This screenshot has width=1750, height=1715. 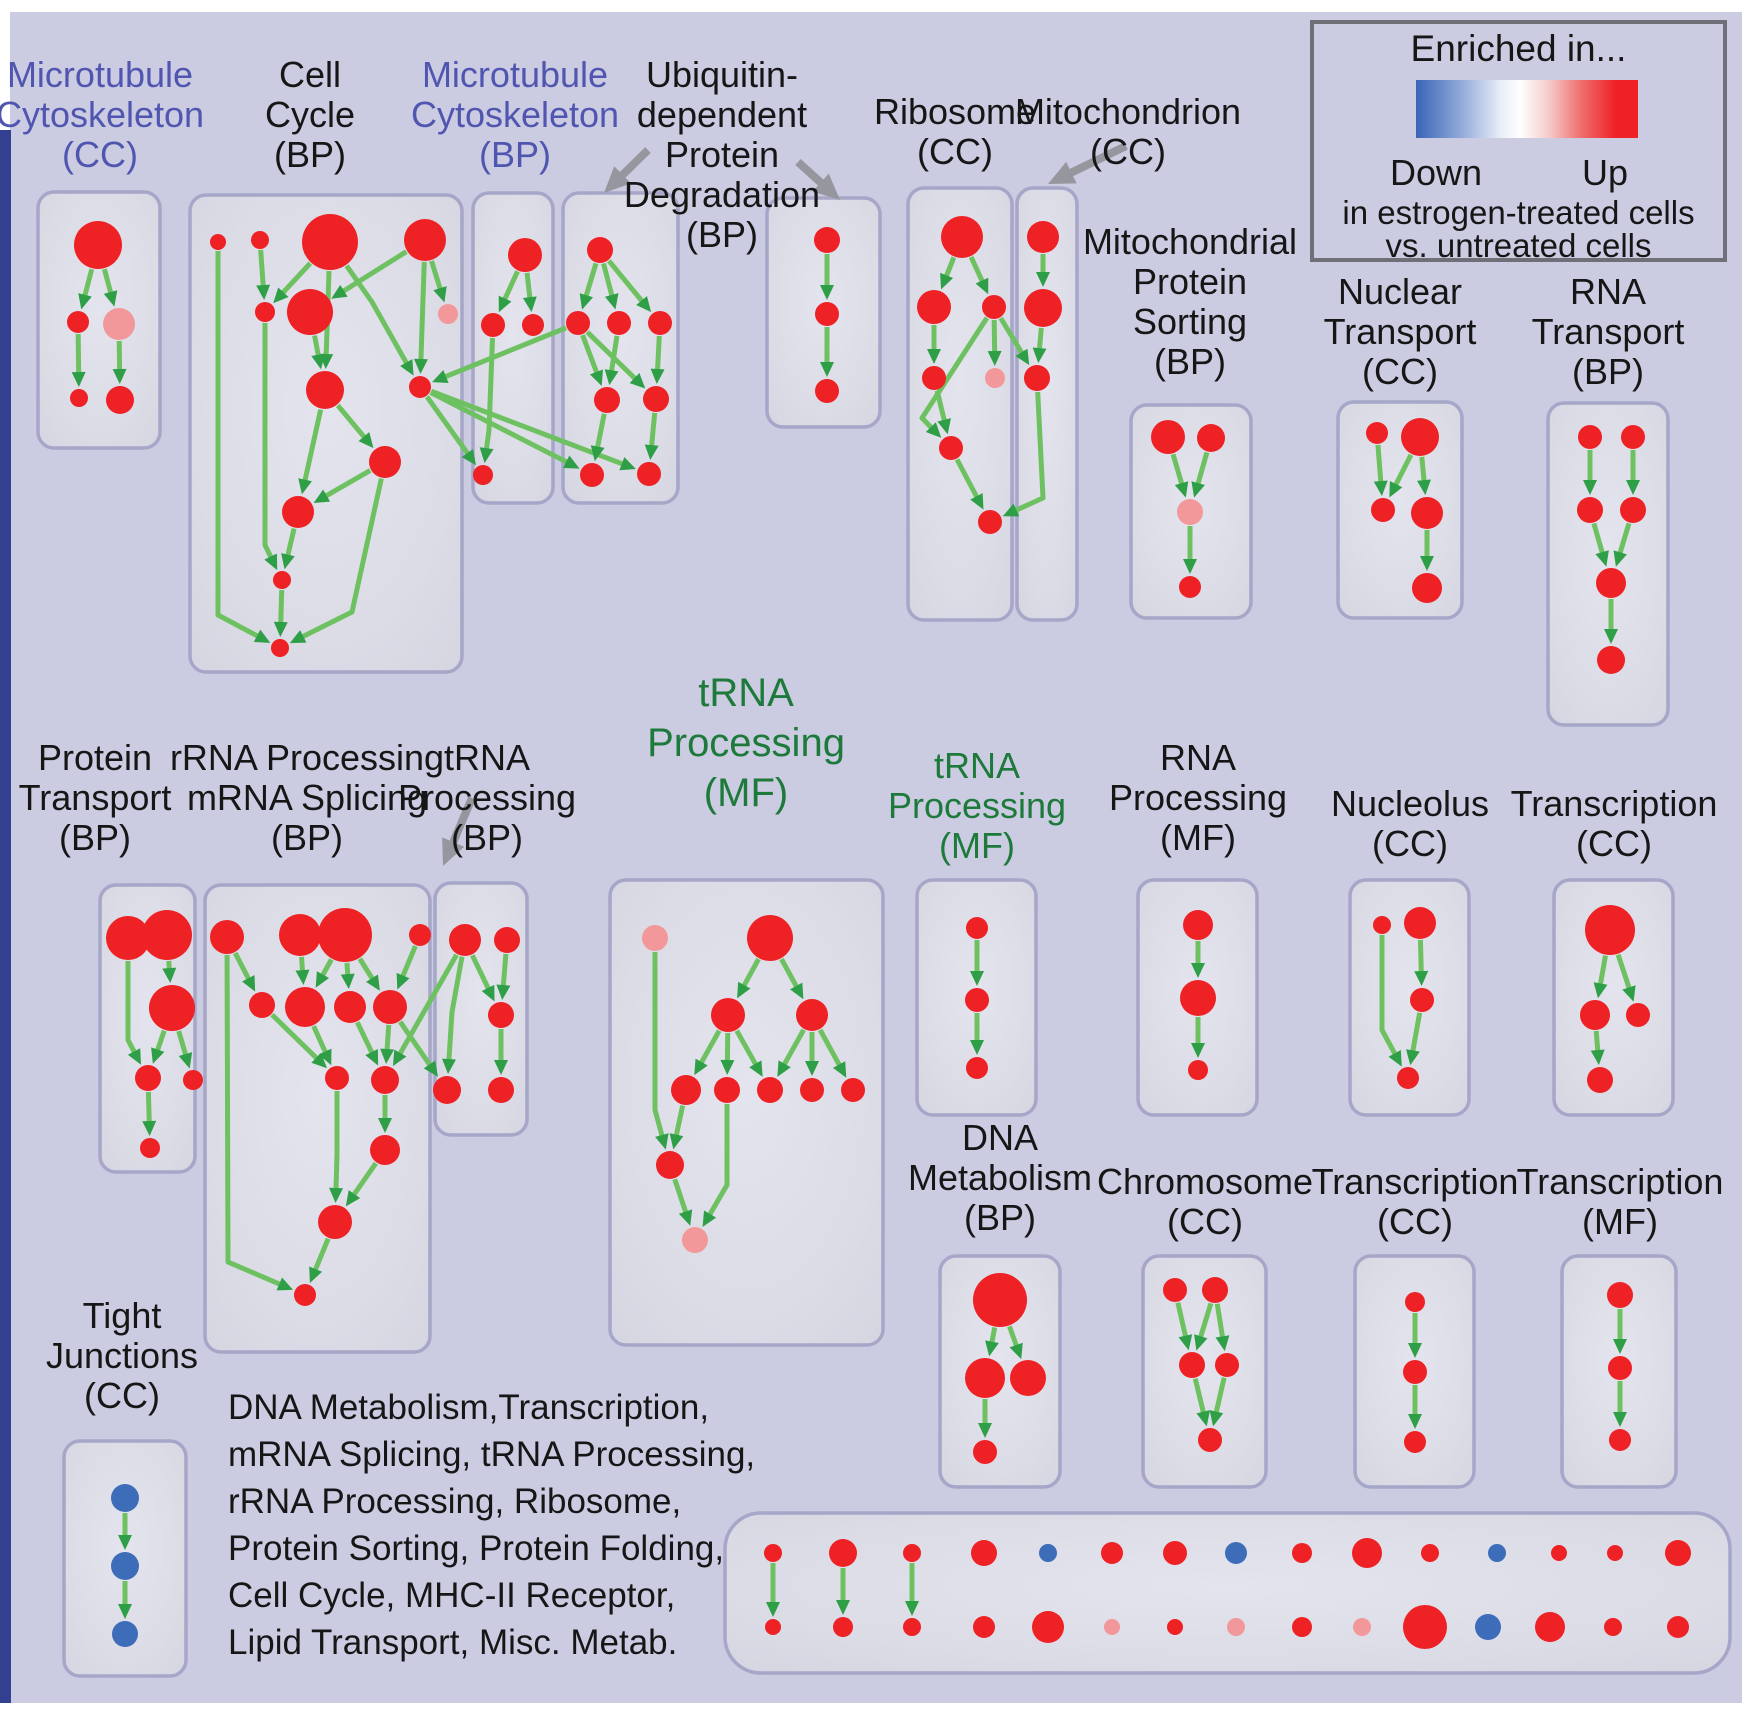 What do you see at coordinates (653, 430) in the screenshot?
I see `edge-u6-u8` at bounding box center [653, 430].